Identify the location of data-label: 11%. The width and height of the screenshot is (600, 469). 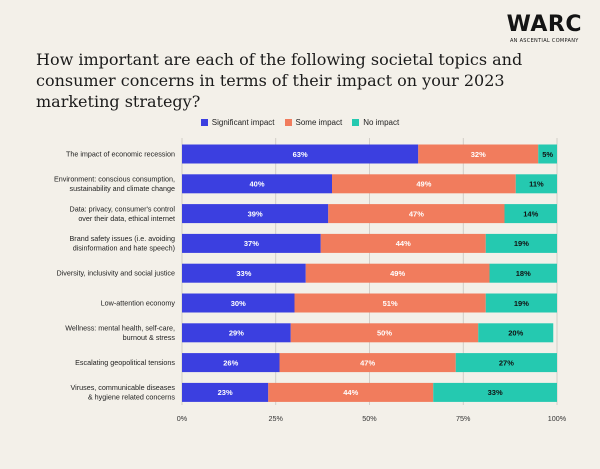
(536, 184).